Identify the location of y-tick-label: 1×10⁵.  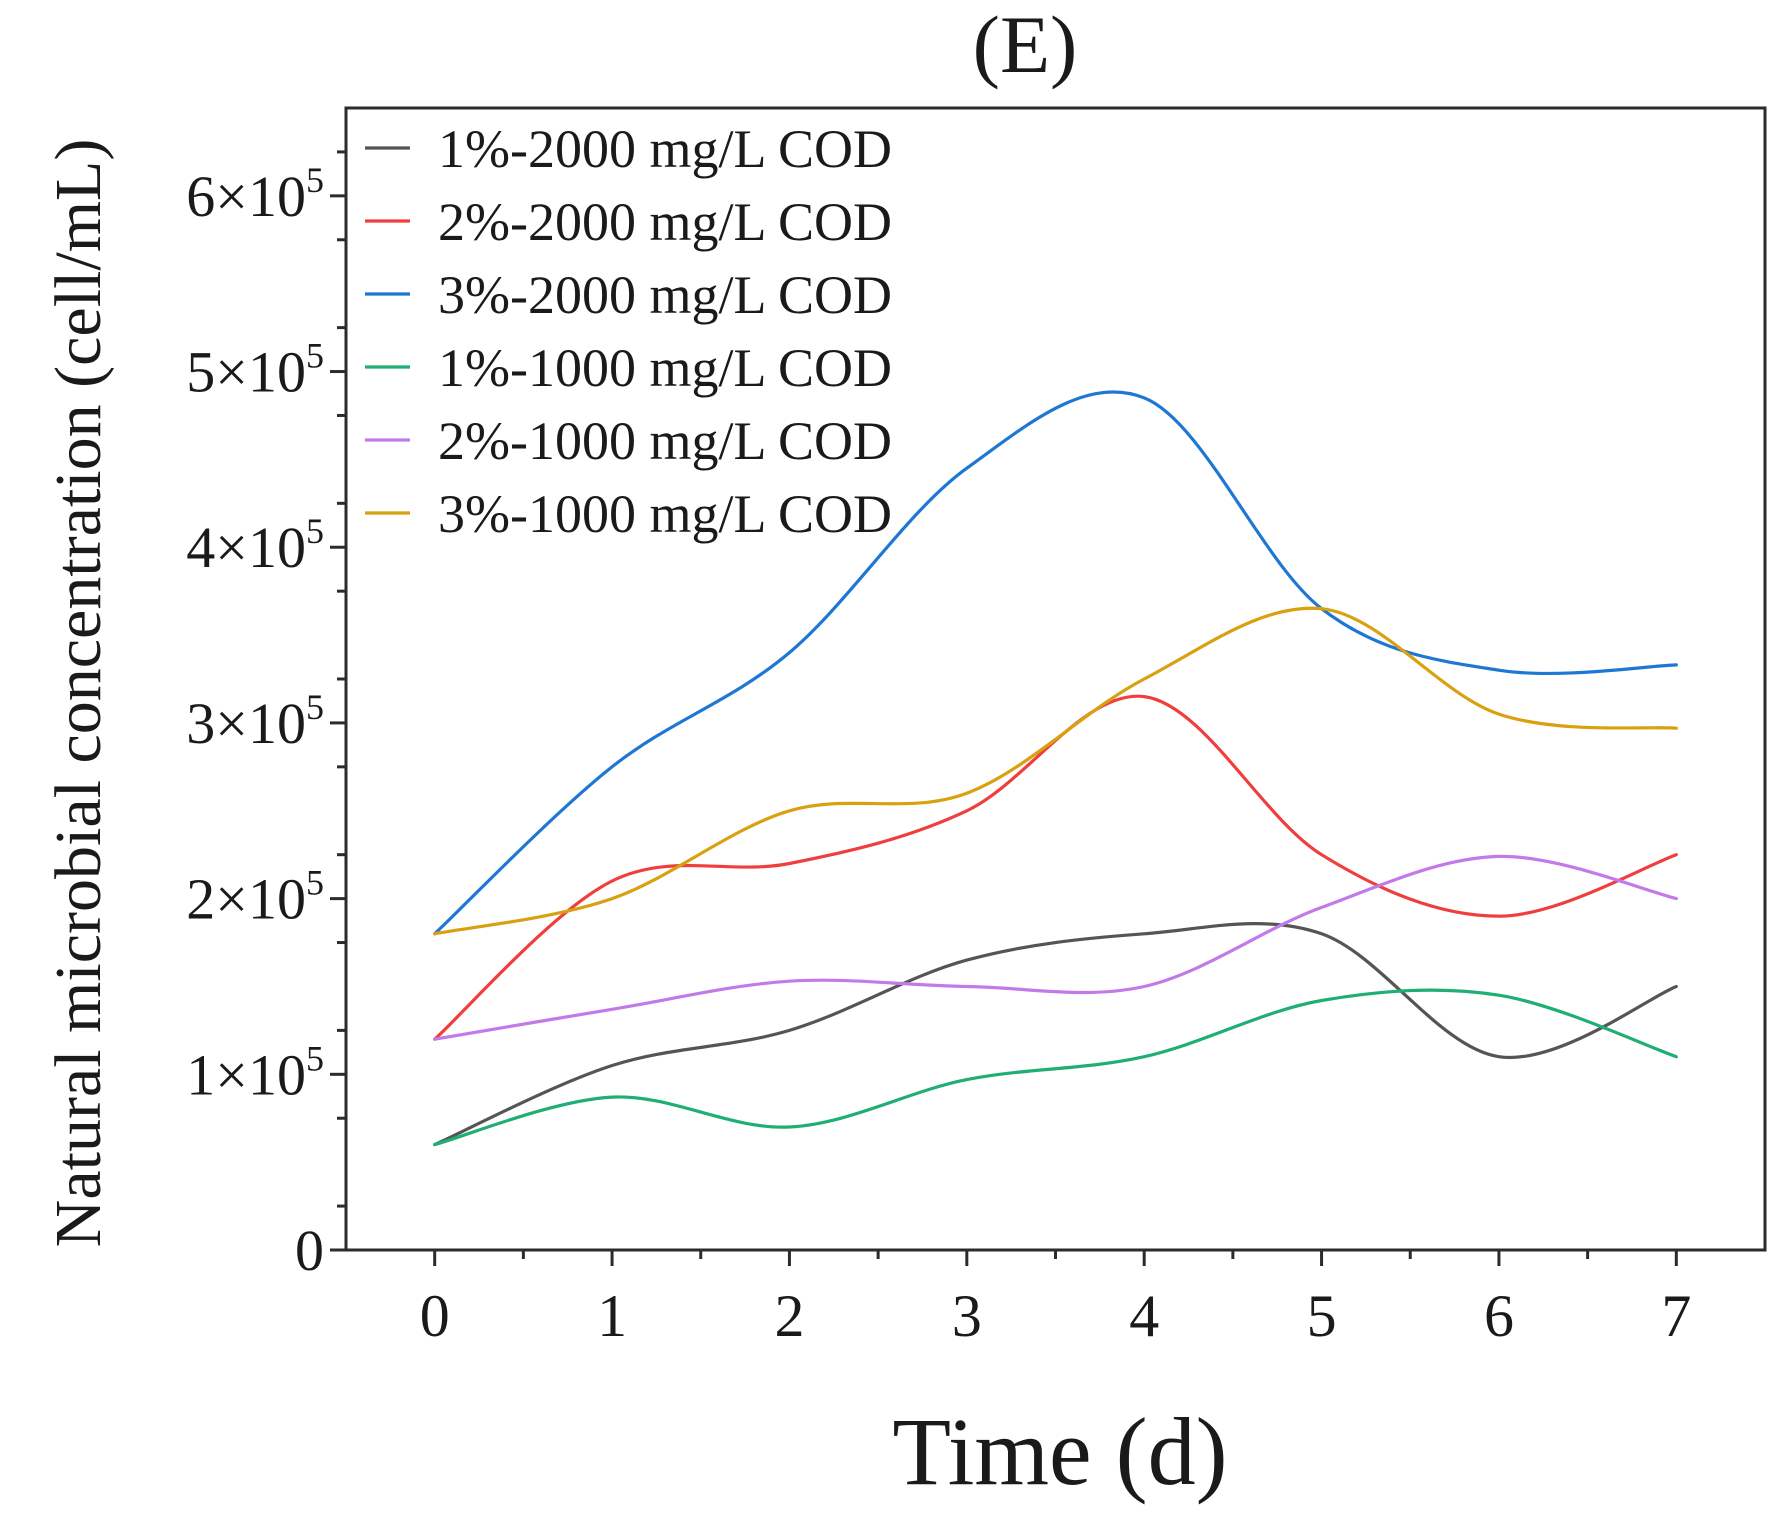
(255, 1072).